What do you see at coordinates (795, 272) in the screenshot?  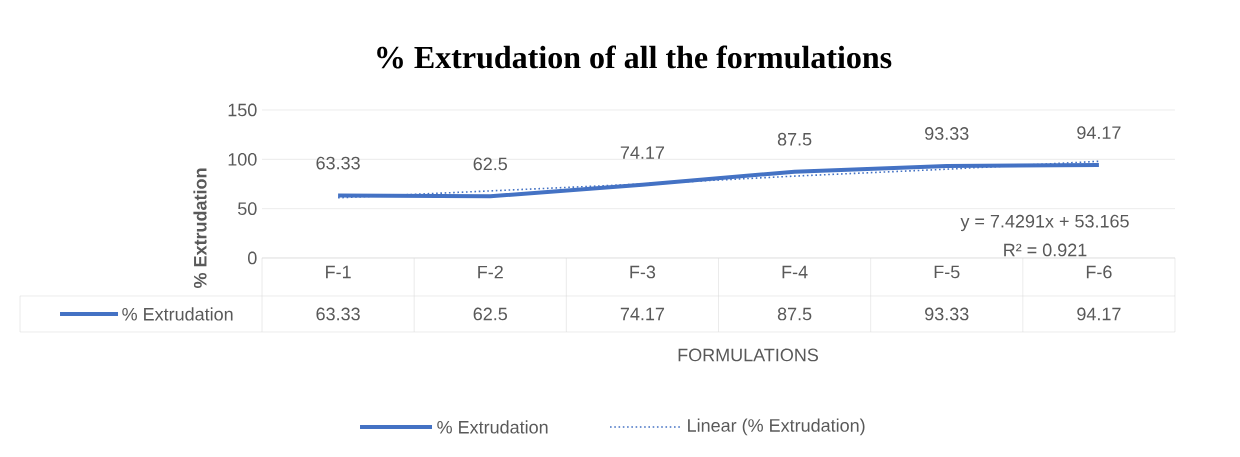 I see `x-tick-label: F-4` at bounding box center [795, 272].